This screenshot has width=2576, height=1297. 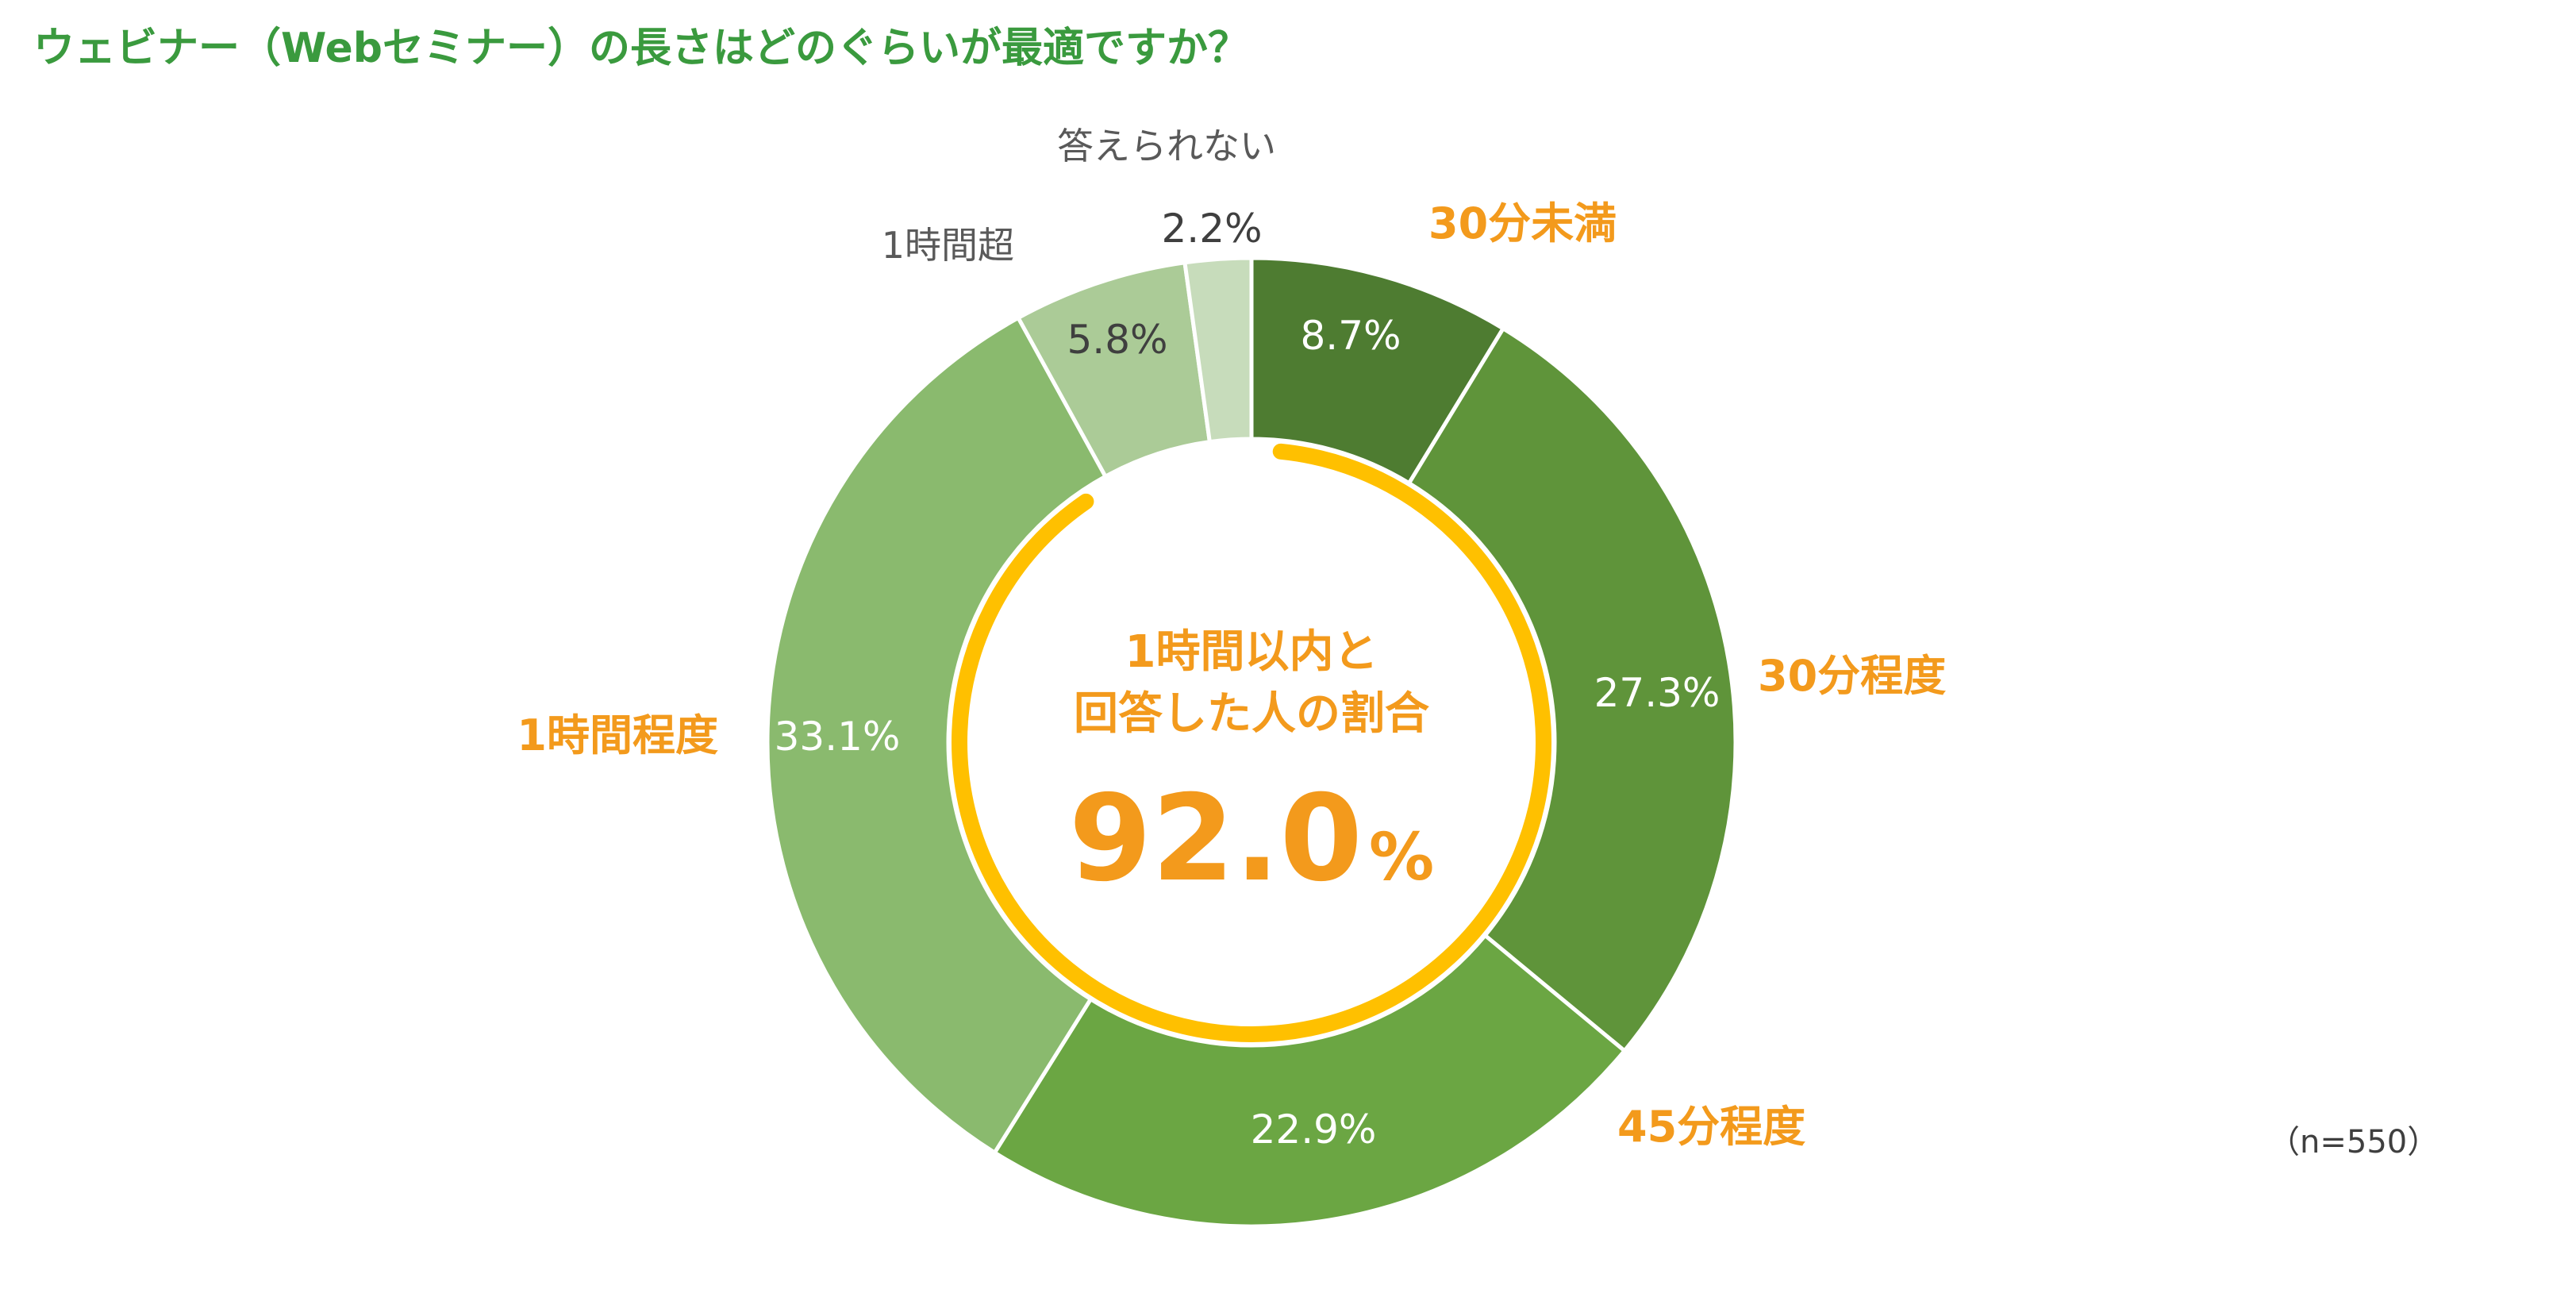 I want to click on value-label-1hour: 33.1%, so click(x=838, y=737).